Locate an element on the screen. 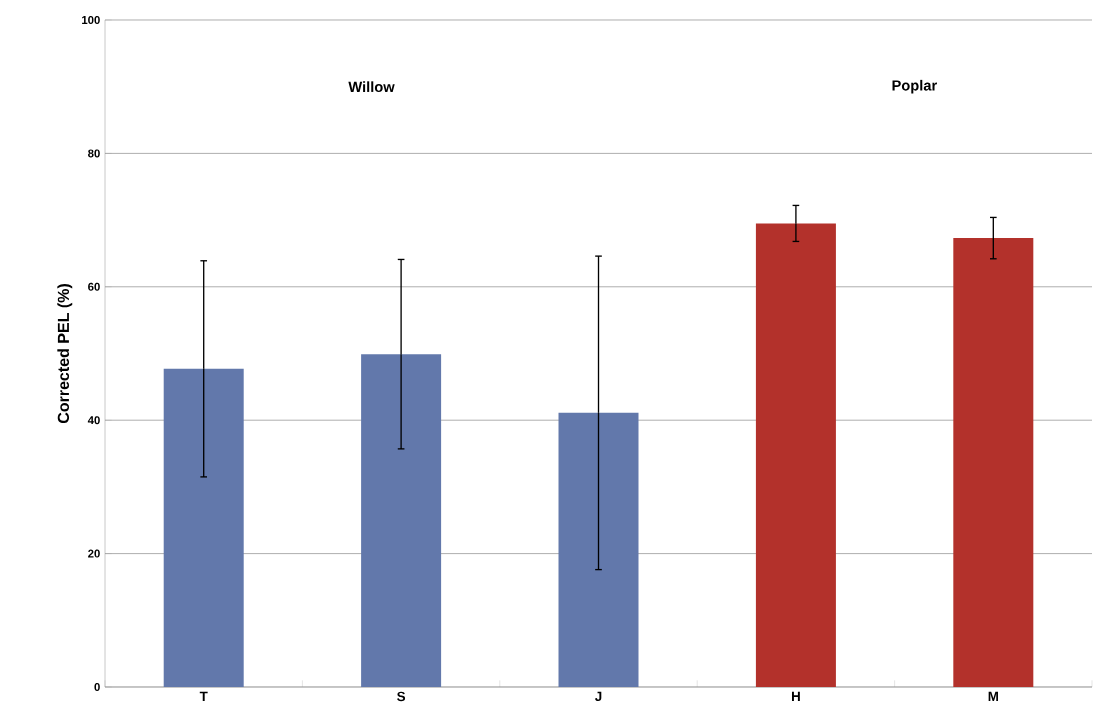 Image resolution: width=1098 pixels, height=725 pixels. y-axis-title: Corrected PEL (%) is located at coordinates (65, 354).